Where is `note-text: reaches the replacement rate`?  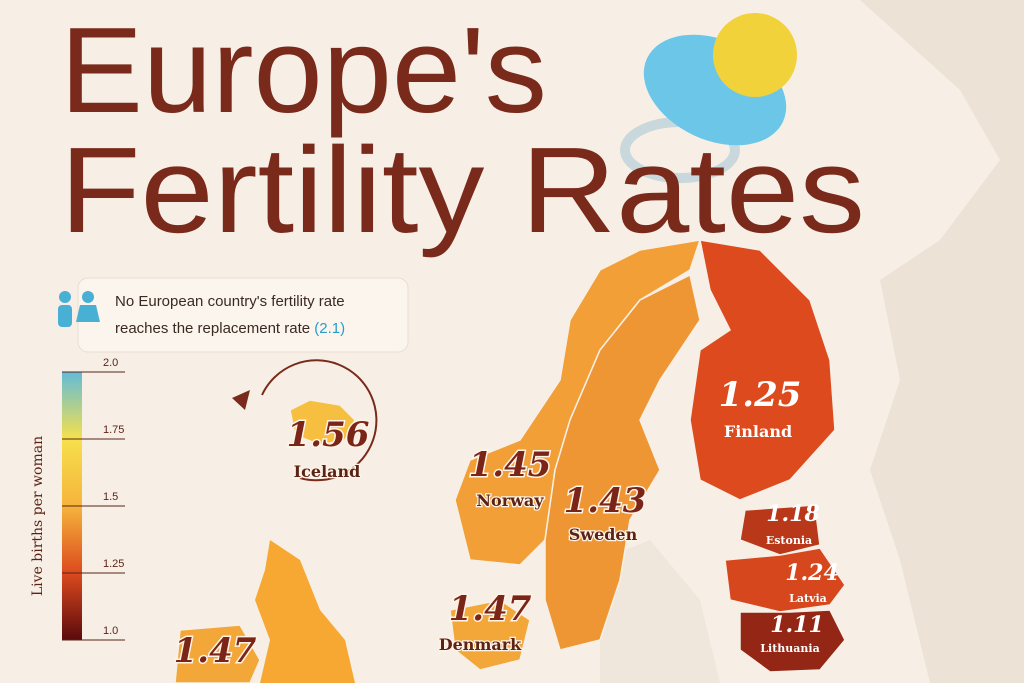 note-text: reaches the replacement rate is located at coordinates (212, 328).